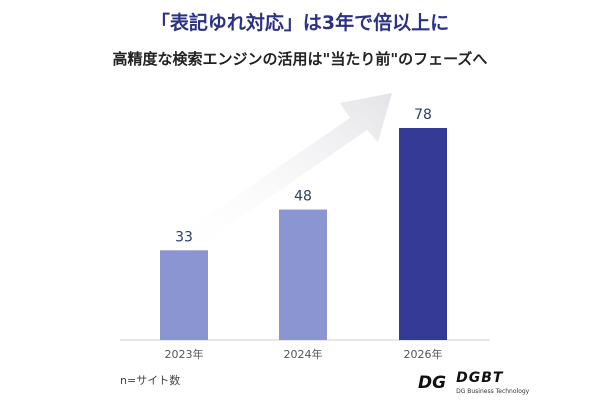 This screenshot has width=600, height=413. I want to click on logo-mark-icon: DG, so click(432, 383).